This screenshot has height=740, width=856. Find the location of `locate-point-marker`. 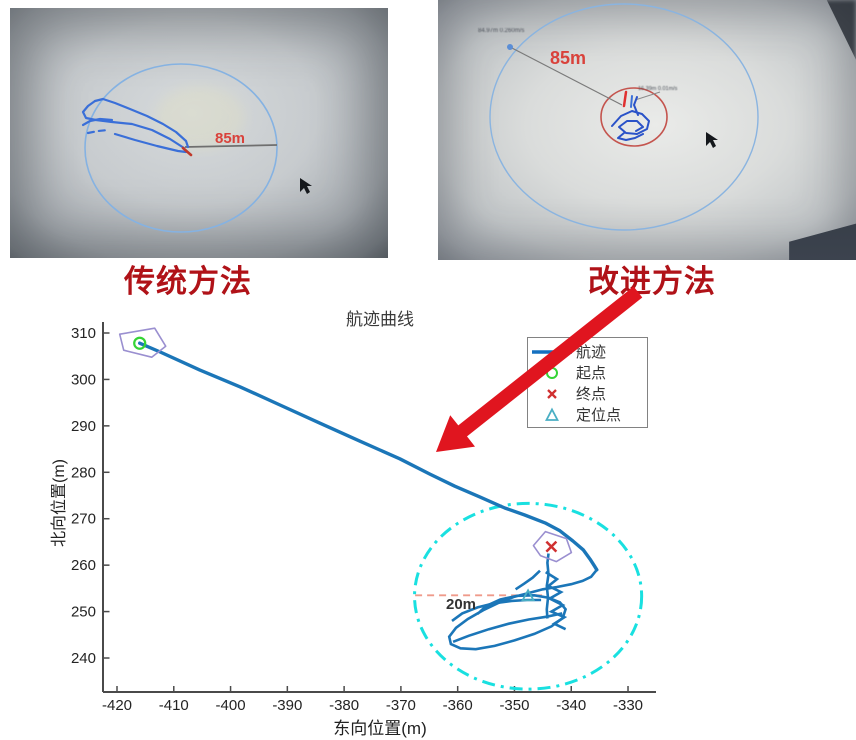

locate-point-marker is located at coordinates (528, 595).